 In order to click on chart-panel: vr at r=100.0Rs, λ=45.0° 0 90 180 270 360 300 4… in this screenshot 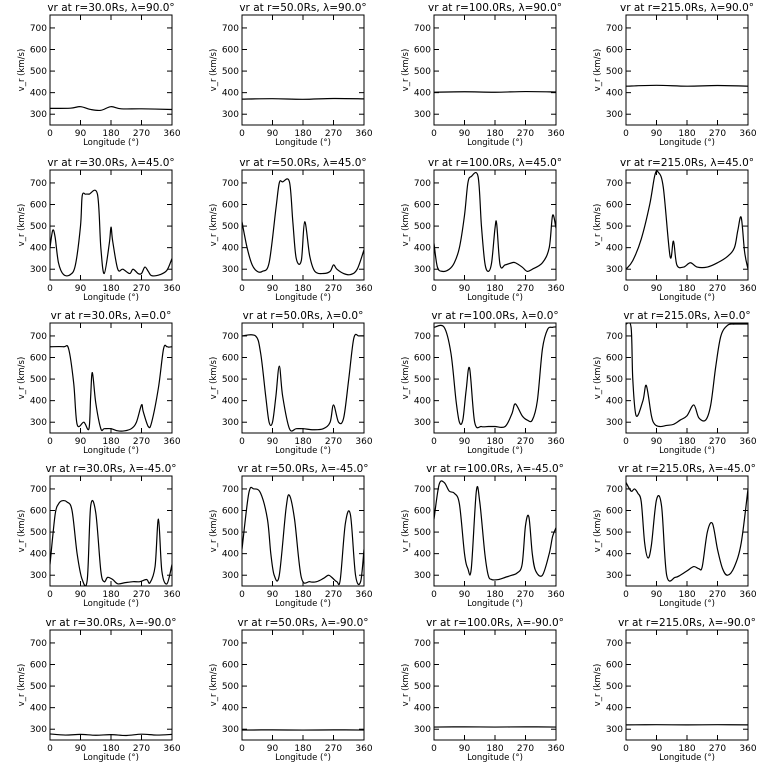, I will do `click(483, 230)`.